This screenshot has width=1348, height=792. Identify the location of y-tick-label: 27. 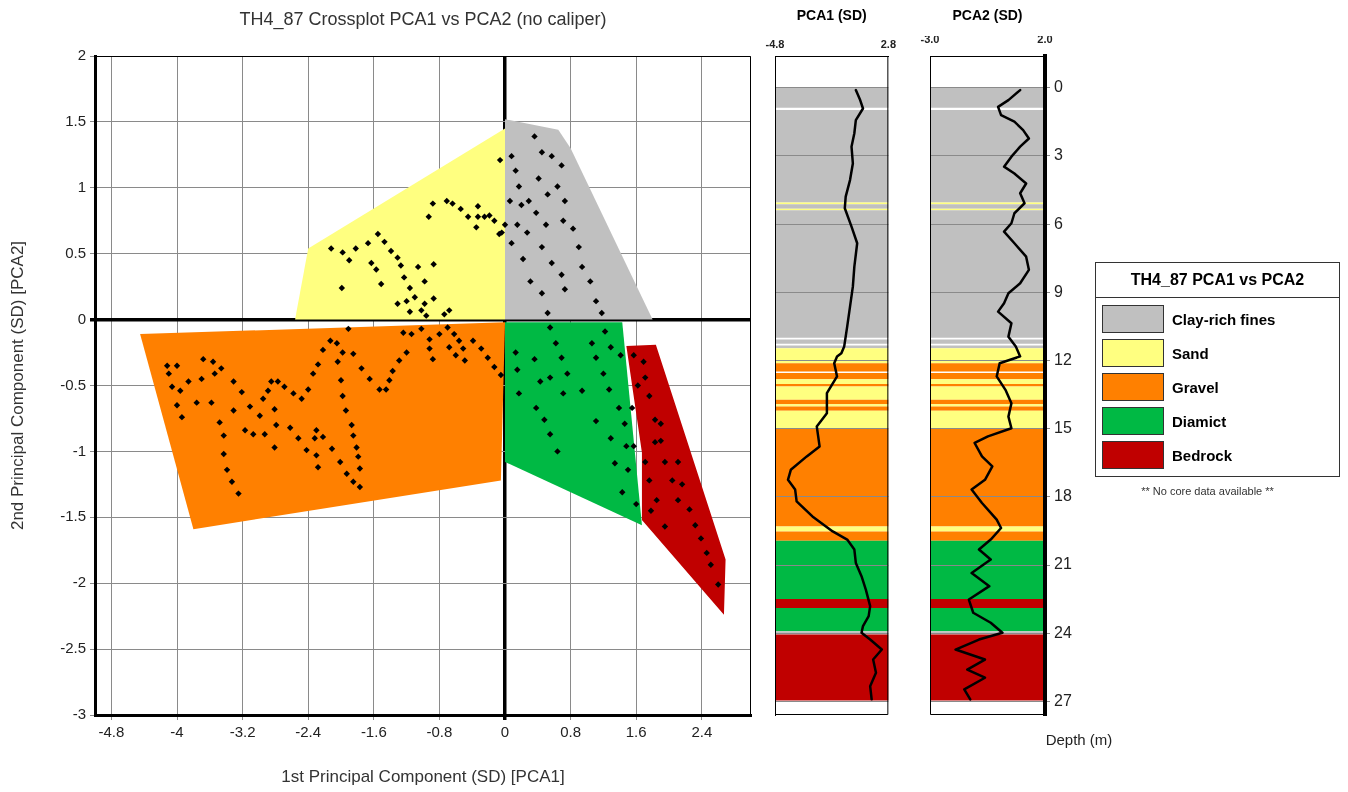
(1063, 700).